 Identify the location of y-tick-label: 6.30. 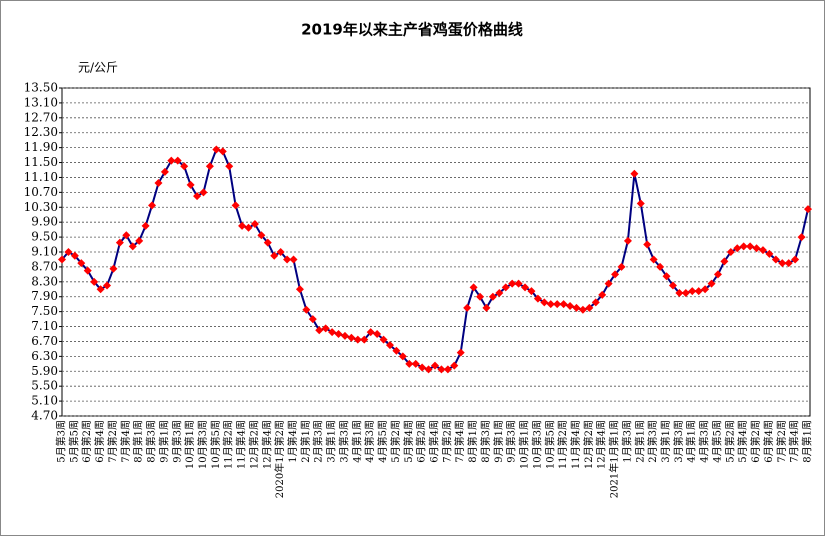
(44, 356).